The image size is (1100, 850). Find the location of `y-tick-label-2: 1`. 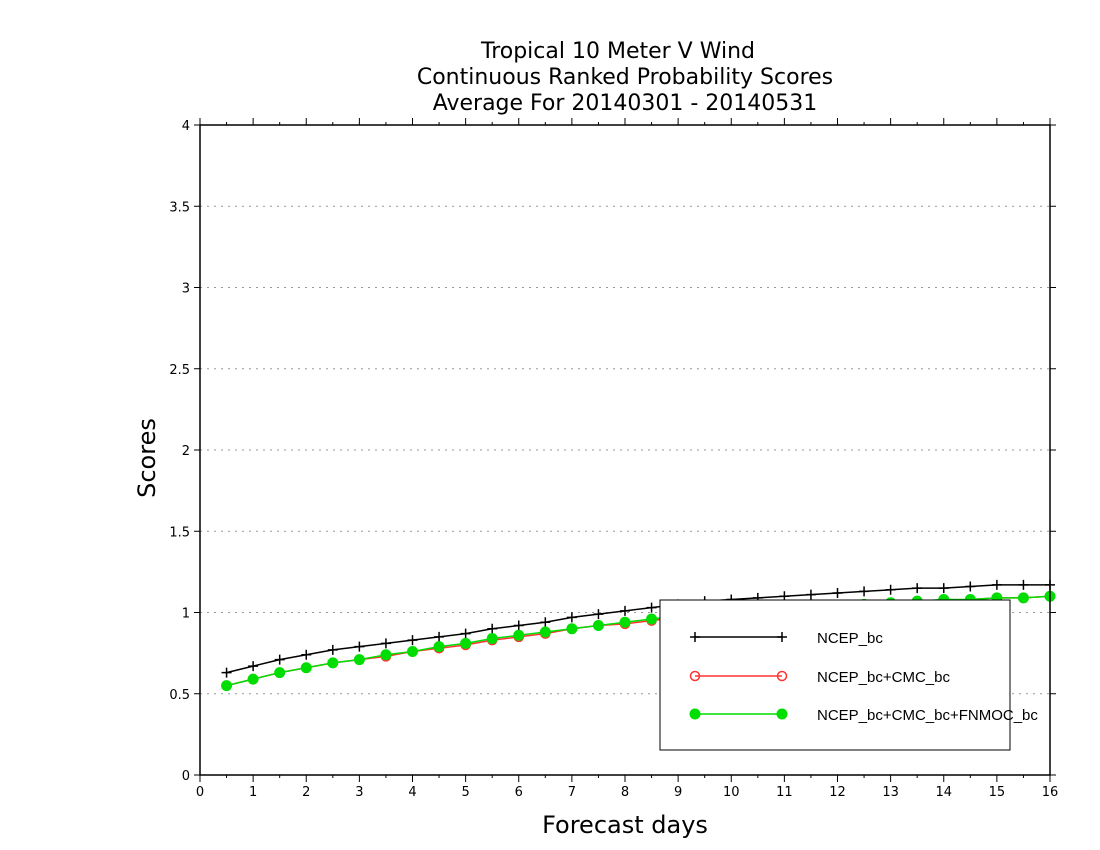

y-tick-label-2: 1 is located at coordinates (186, 614).